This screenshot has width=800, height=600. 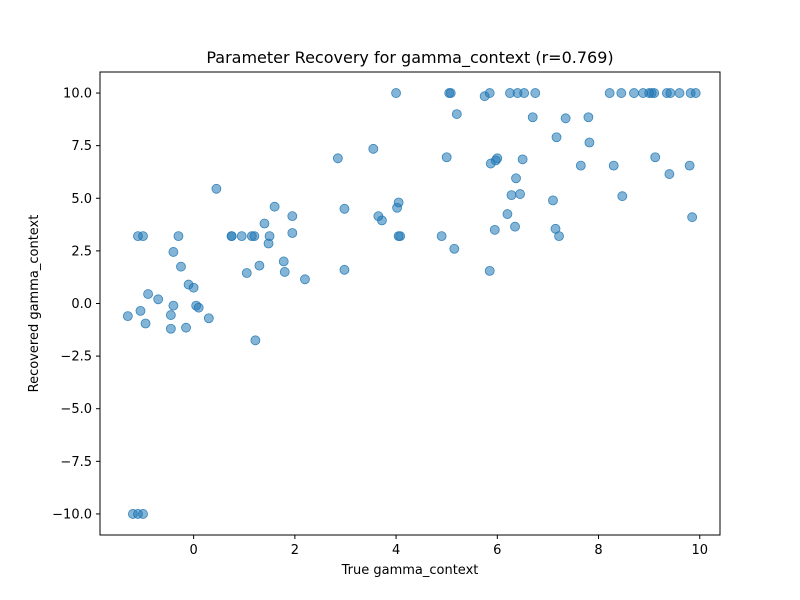 I want to click on x-axis-ticks: 0 2 4 6 8 10, so click(x=448, y=546).